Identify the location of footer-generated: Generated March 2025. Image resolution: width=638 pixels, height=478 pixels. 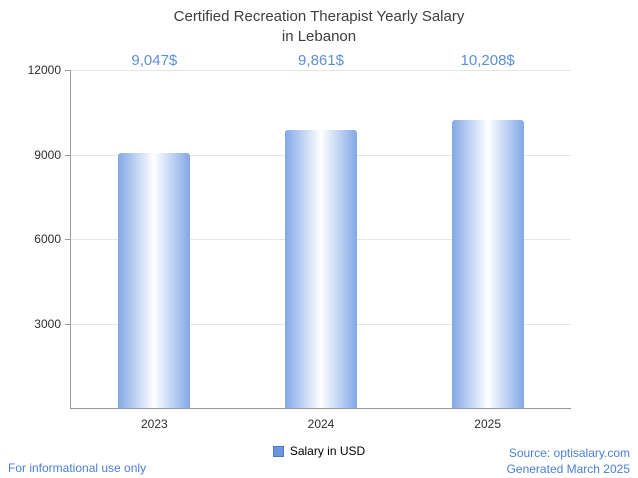
(568, 468).